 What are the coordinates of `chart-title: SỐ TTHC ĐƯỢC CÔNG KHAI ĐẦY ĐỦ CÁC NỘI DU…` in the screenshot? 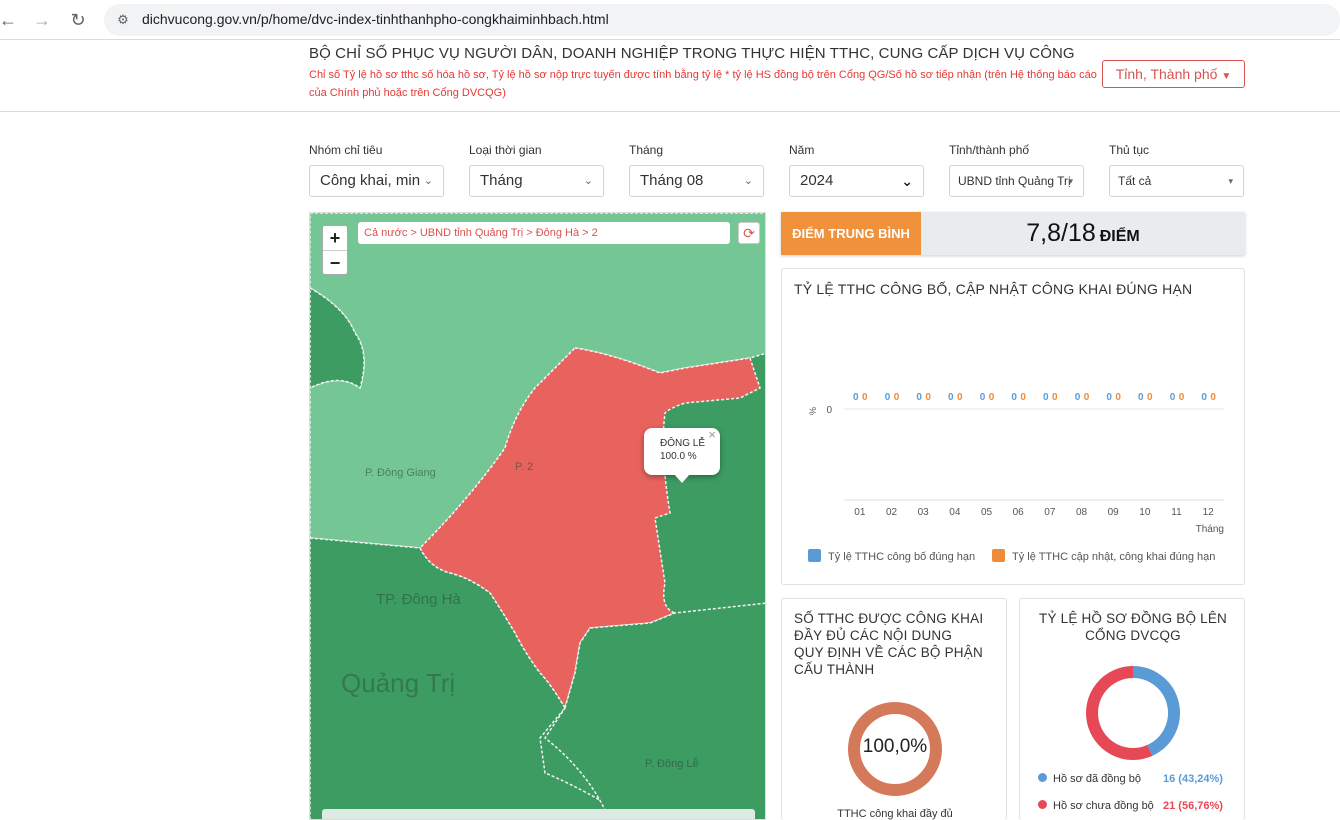 It's located at (889, 644).